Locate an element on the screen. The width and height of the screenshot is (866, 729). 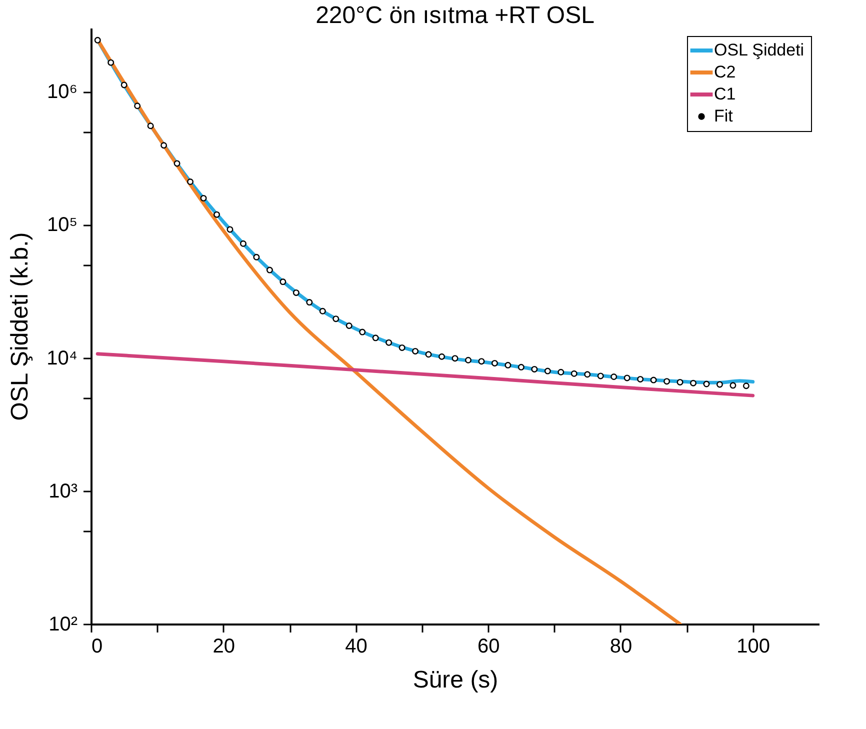
y-axis-title: OSL Şiddeti (k.b.) is located at coordinates (20, 326).